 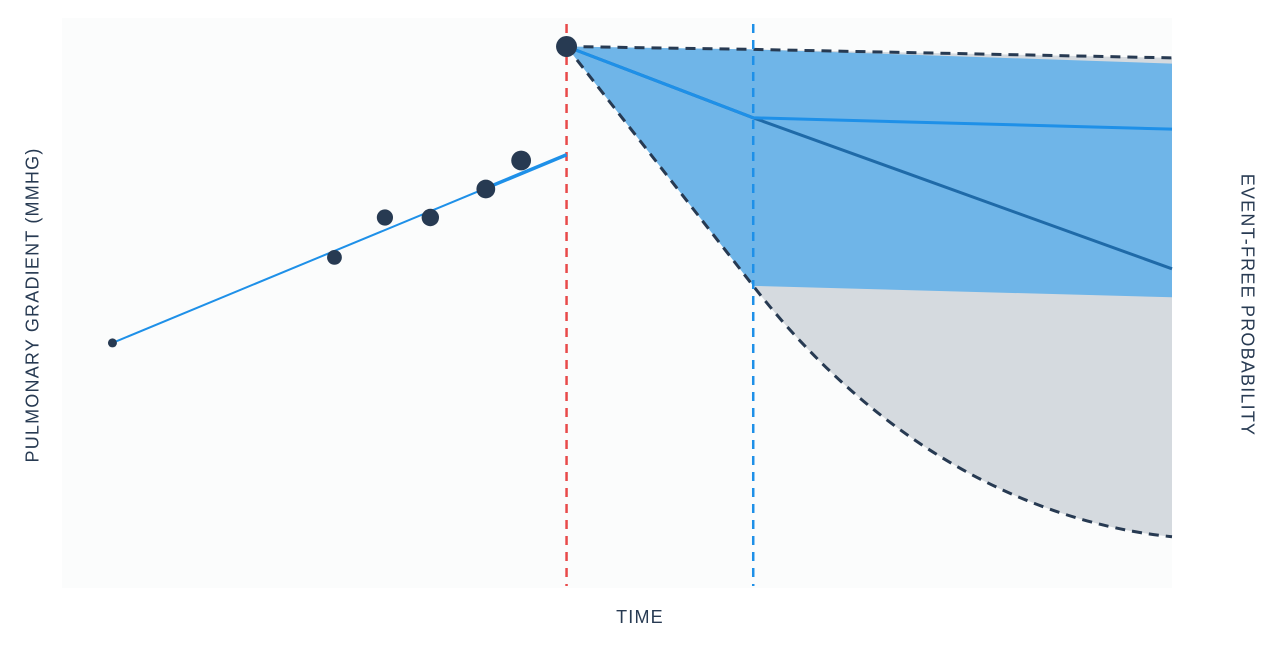 What do you see at coordinates (869, 52) in the screenshot?
I see `upper-bound-dashed-line` at bounding box center [869, 52].